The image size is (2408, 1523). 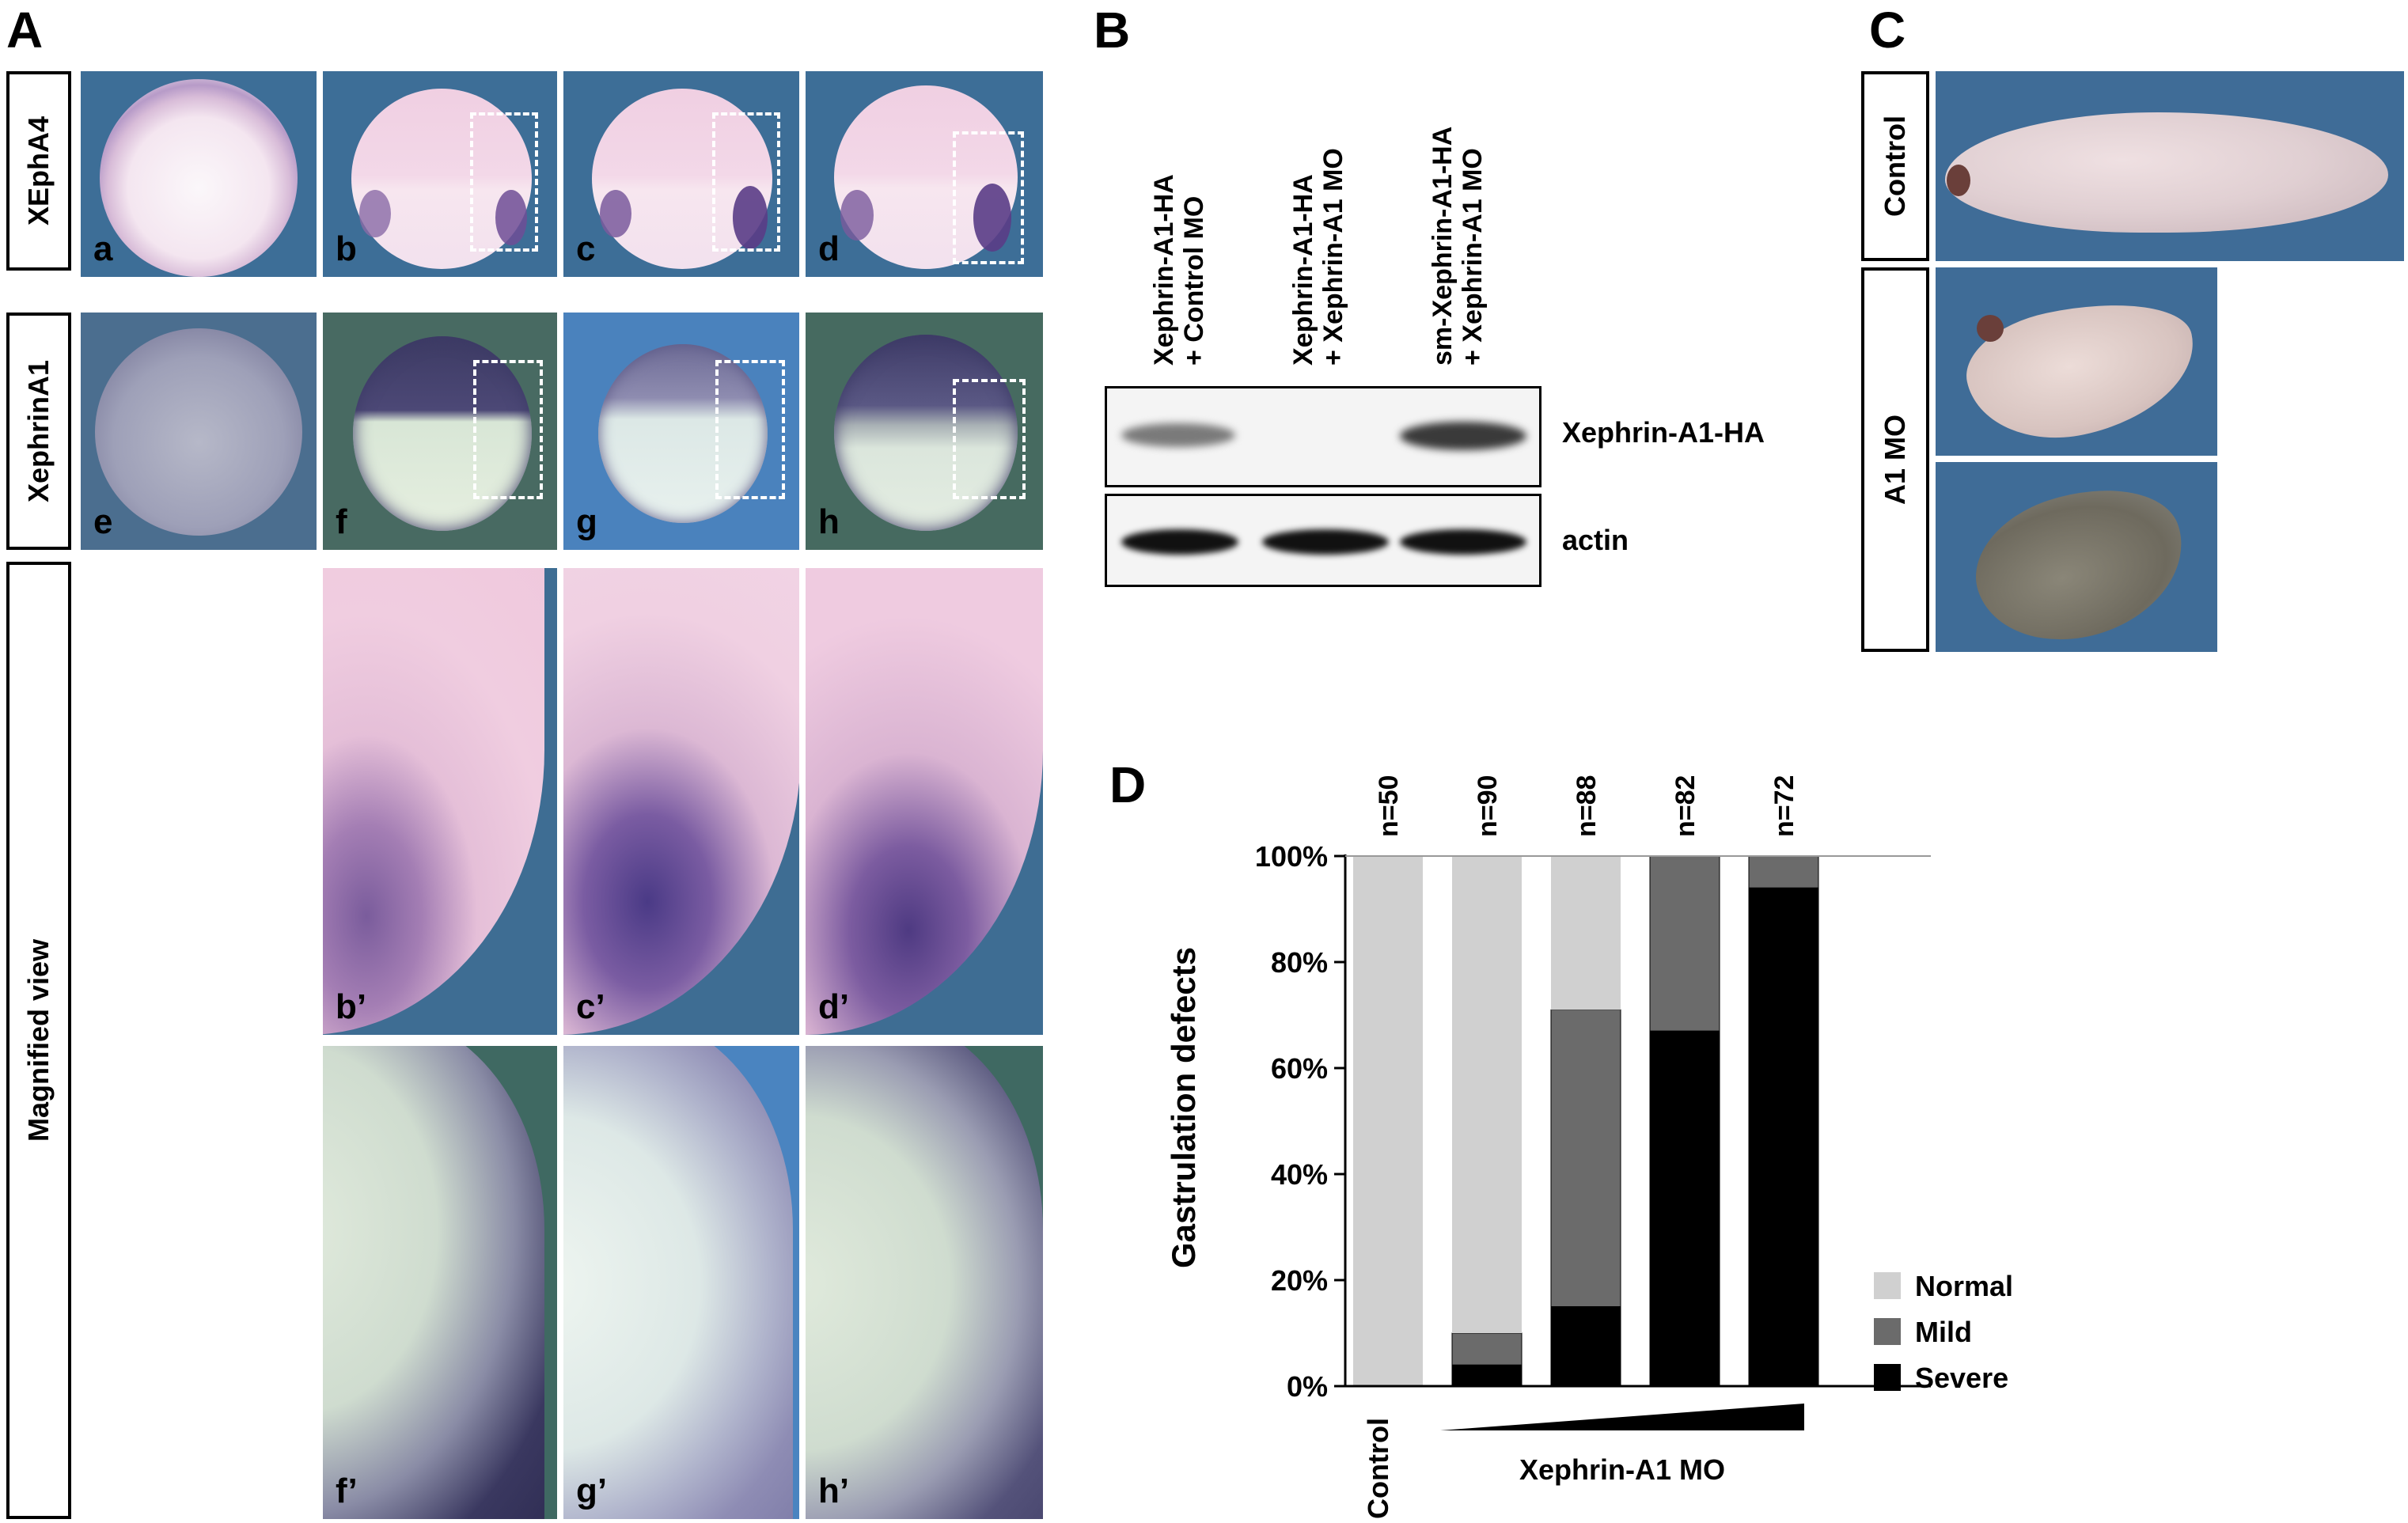 I want to click on tadpole-image-control, so click(x=2170, y=166).